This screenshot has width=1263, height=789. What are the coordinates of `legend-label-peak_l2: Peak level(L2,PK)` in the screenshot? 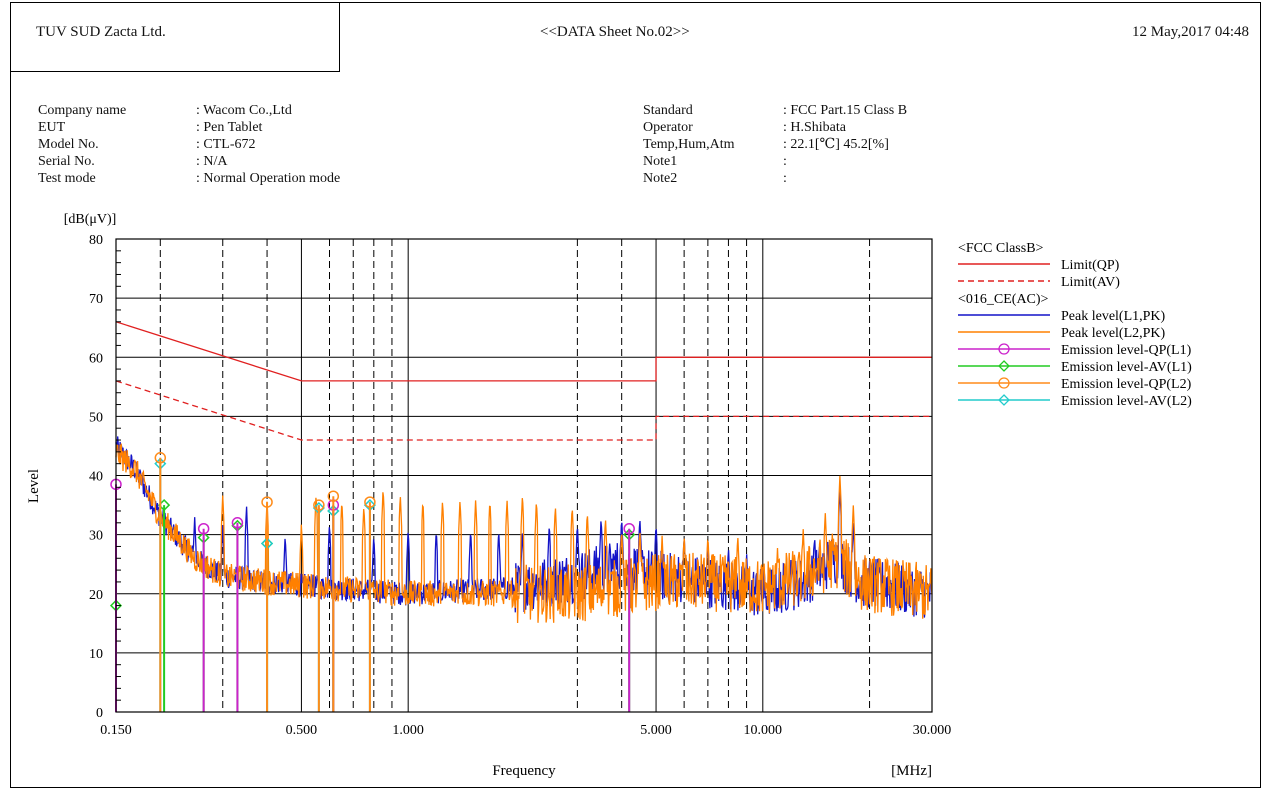 It's located at (1113, 333).